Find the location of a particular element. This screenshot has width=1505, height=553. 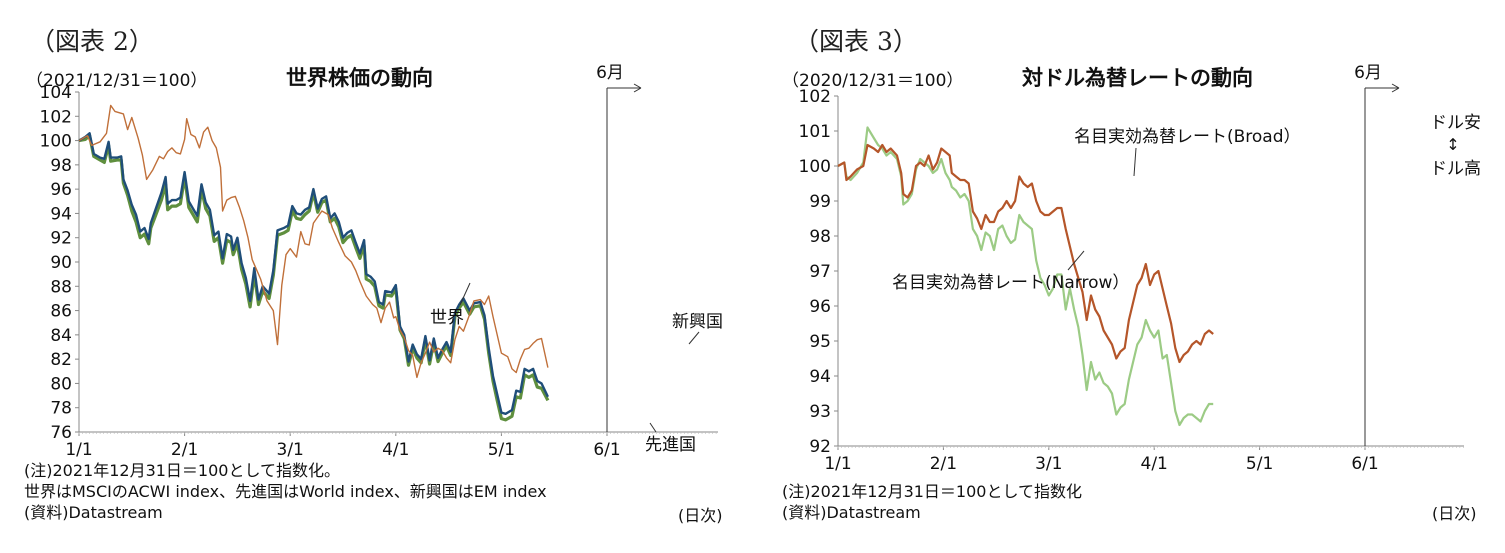

label-dollar-weak: ドル安 is located at coordinates (1455, 123).